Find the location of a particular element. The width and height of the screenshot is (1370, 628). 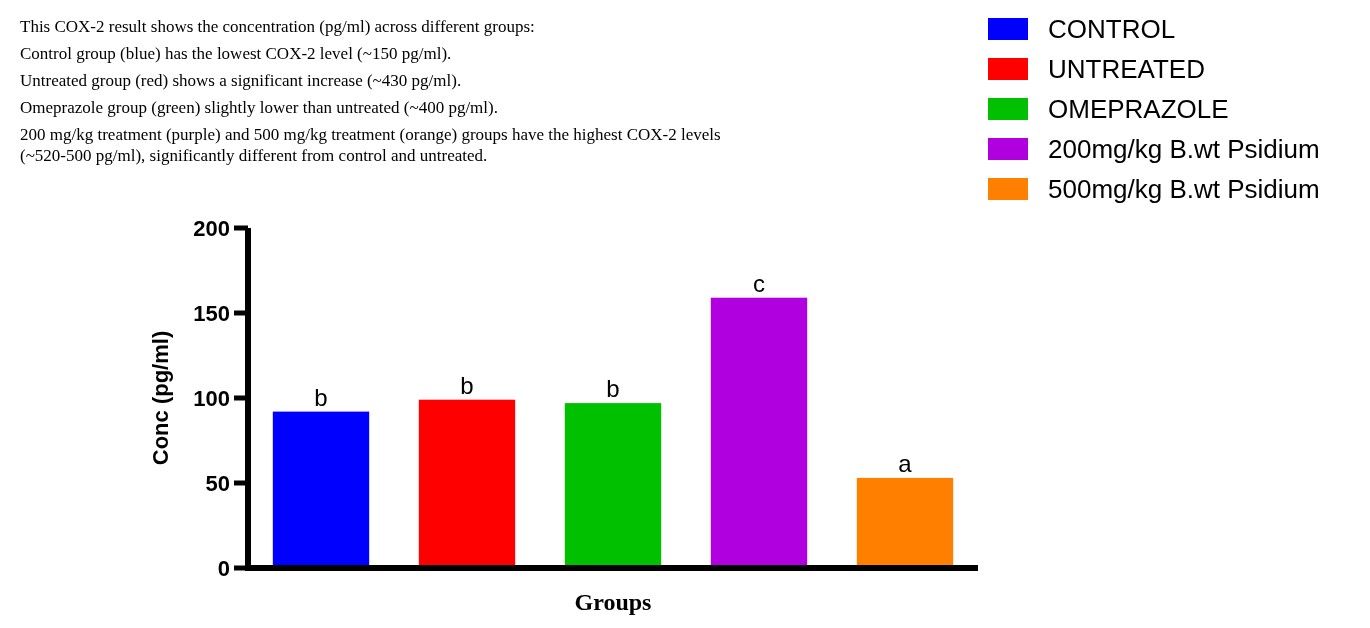

legend-label: OMEPRAZOLE is located at coordinates (1138, 109).